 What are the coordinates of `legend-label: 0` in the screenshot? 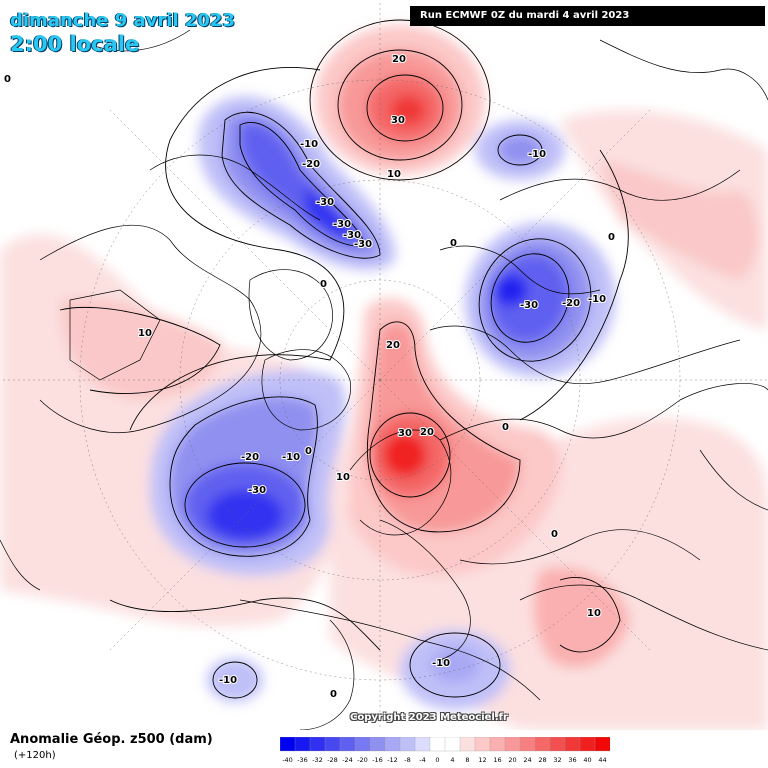 It's located at (437, 760).